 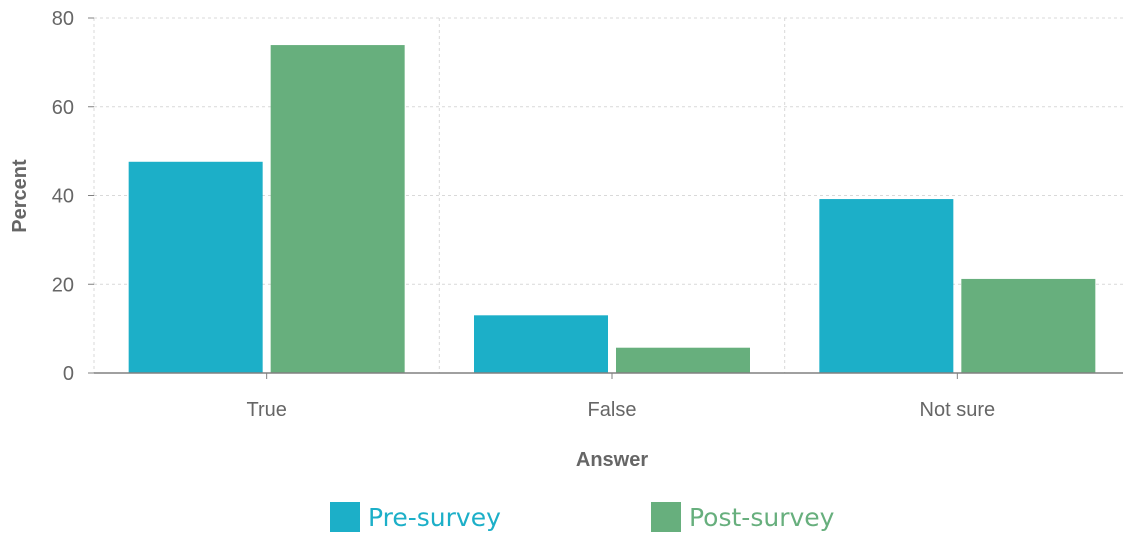 What do you see at coordinates (63, 197) in the screenshot?
I see `y-tick-label: 40` at bounding box center [63, 197].